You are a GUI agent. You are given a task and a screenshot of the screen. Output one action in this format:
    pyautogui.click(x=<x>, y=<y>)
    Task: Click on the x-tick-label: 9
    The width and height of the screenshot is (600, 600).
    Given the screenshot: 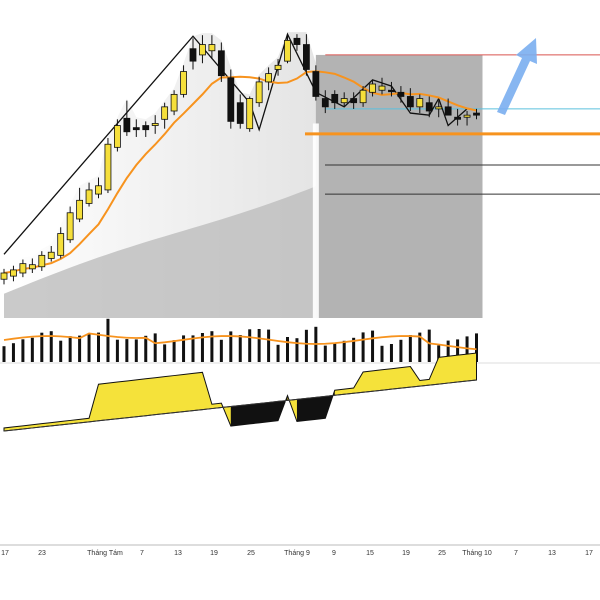 What is the action you would take?
    pyautogui.click(x=334, y=553)
    